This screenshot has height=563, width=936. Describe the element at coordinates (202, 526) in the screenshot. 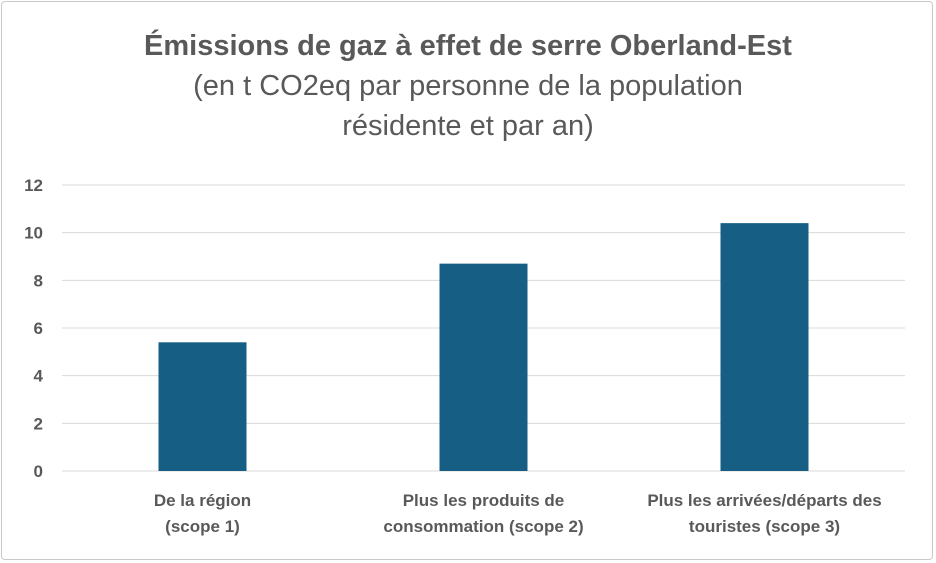

I see `x-category-label-1-line-2: (scope 1)` at that location.